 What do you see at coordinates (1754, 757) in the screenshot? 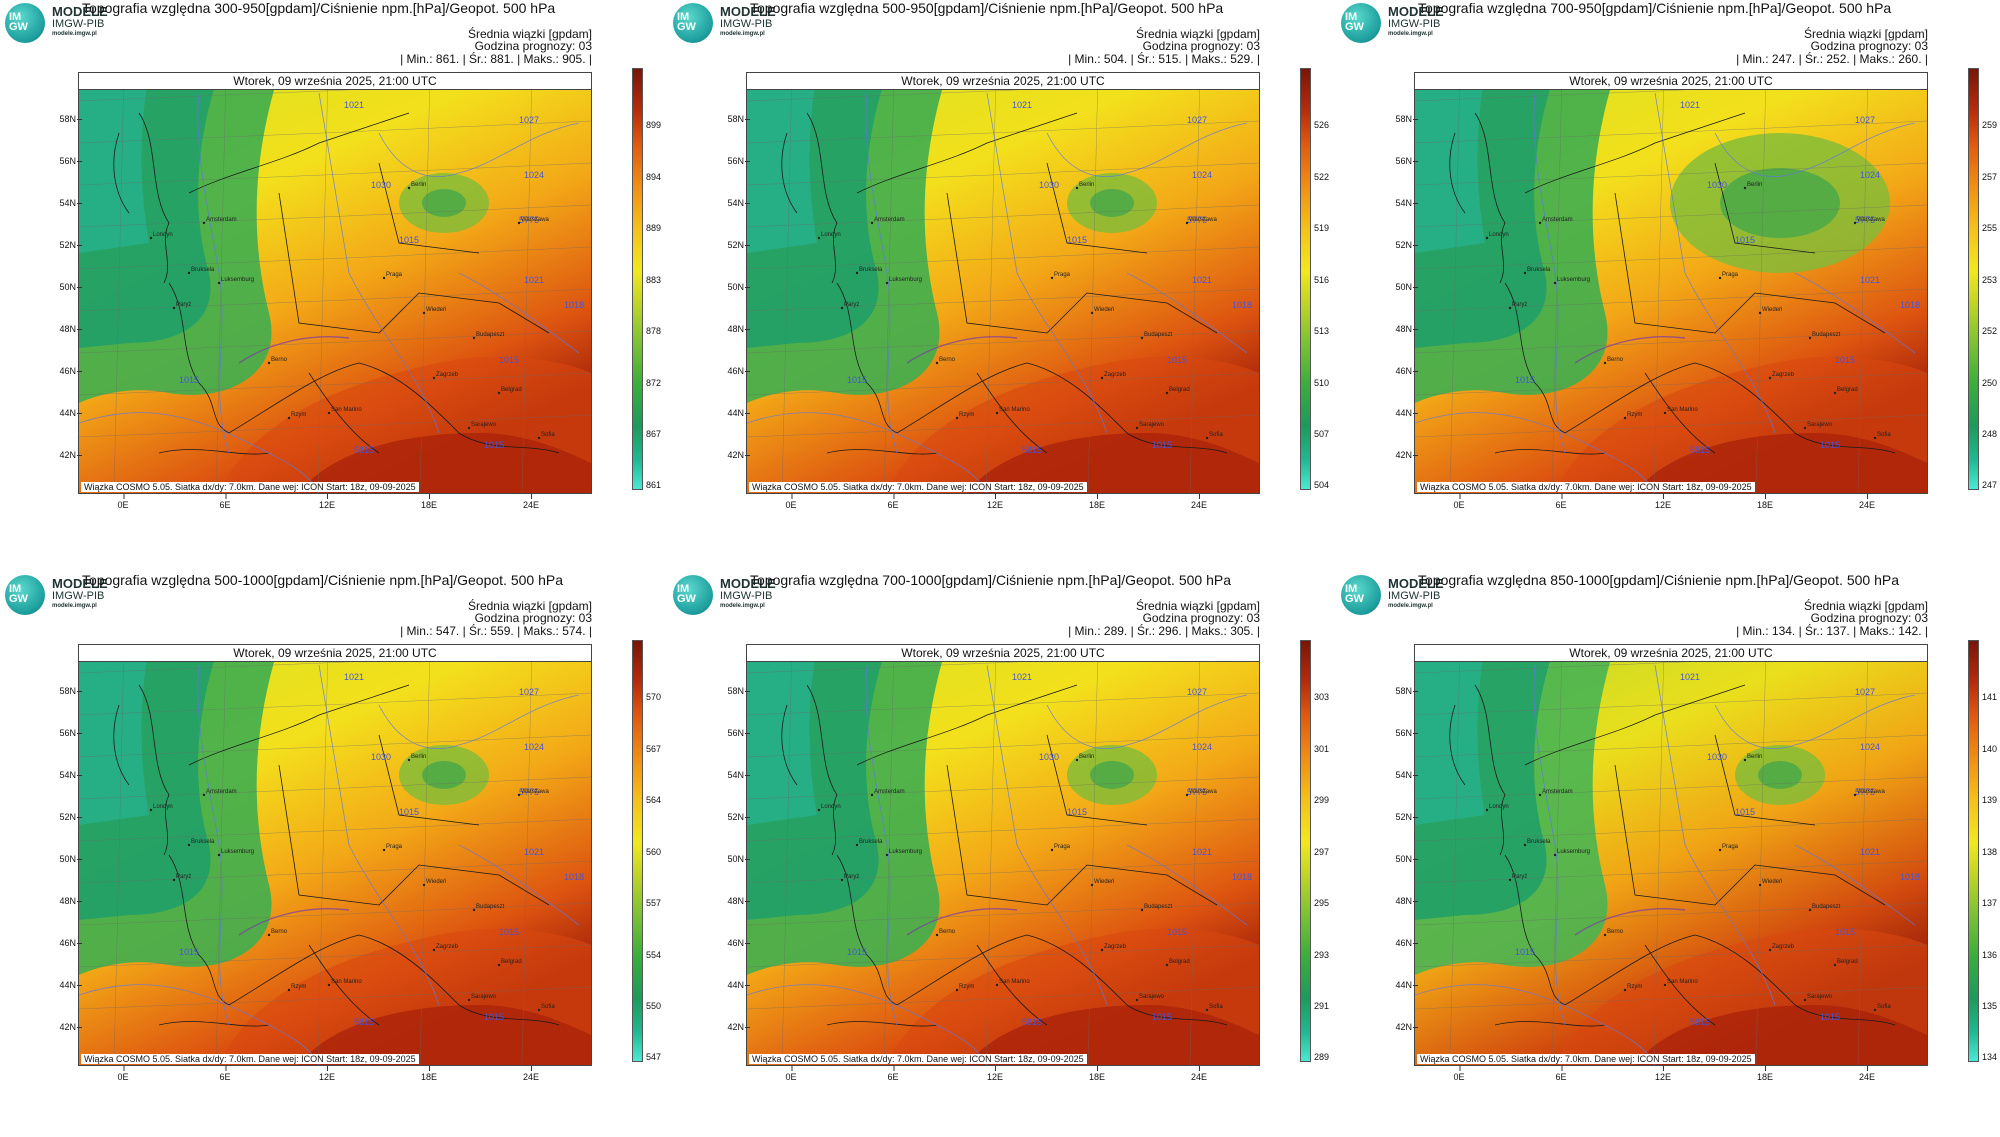
I see `city-label: Berlin` at bounding box center [1754, 757].